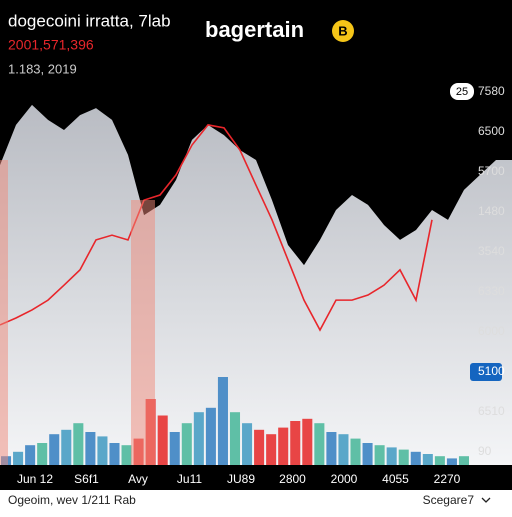  What do you see at coordinates (491, 171) in the screenshot?
I see `right-label: 5700` at bounding box center [491, 171].